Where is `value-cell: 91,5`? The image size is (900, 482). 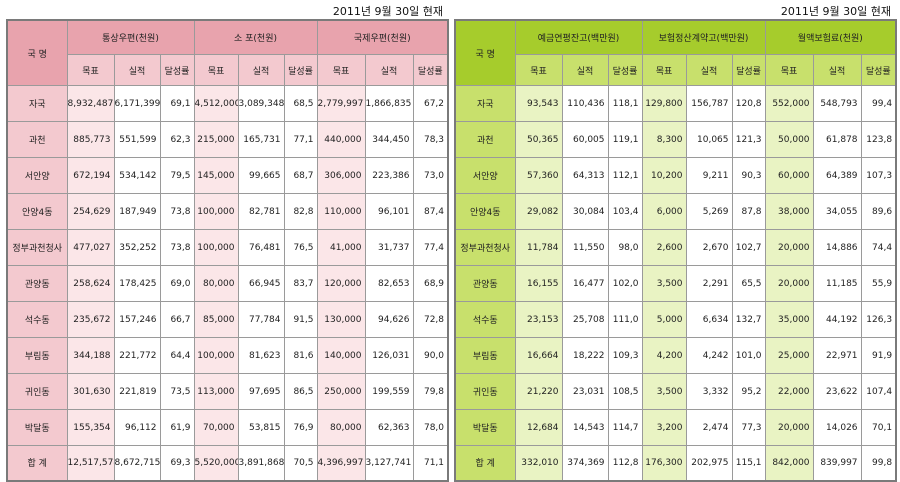
value-cell: 91,5 is located at coordinates (300, 319).